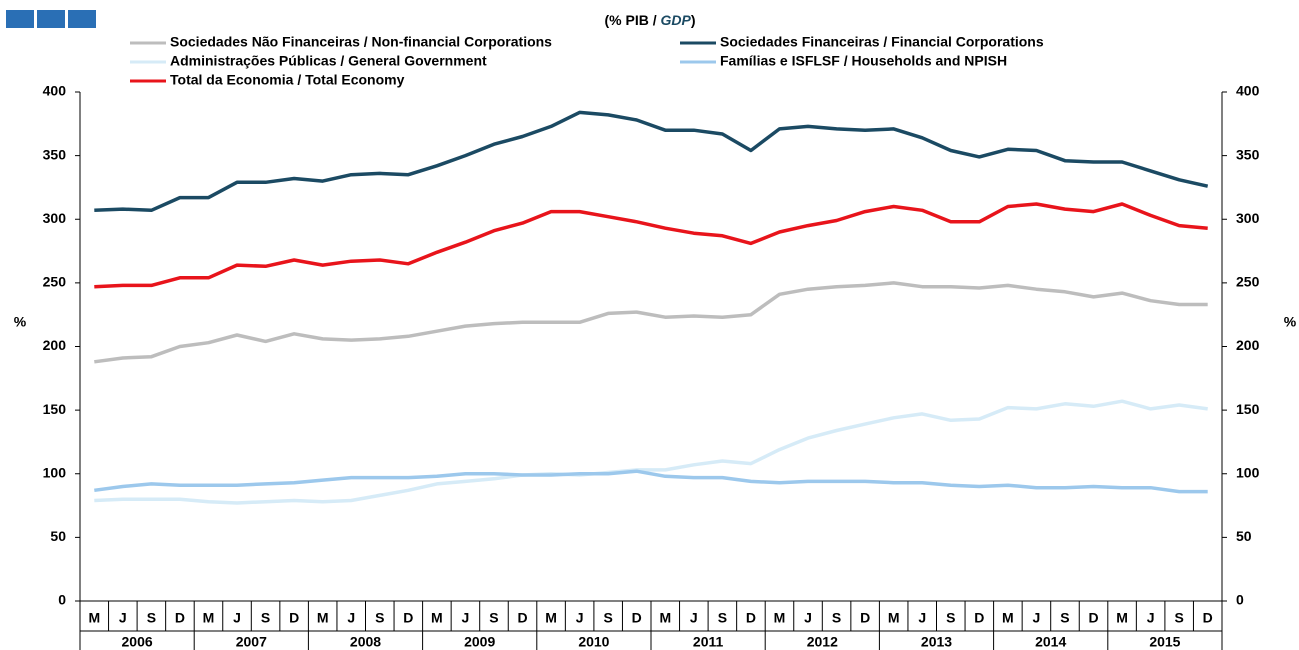  I want to click on y-tick-label: 100, so click(55, 472).